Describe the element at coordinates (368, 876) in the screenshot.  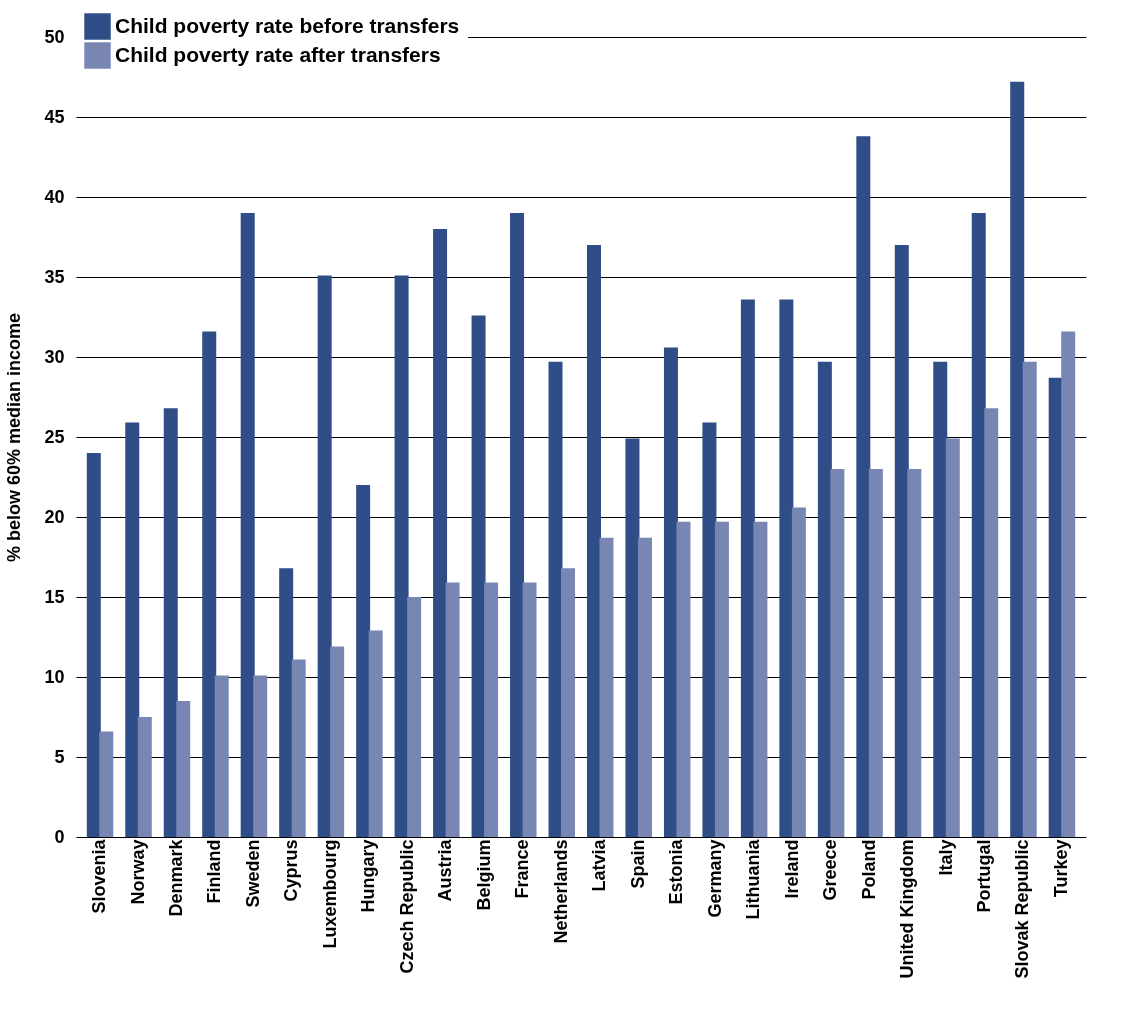
I see `x-tick-label: Hungary` at that location.